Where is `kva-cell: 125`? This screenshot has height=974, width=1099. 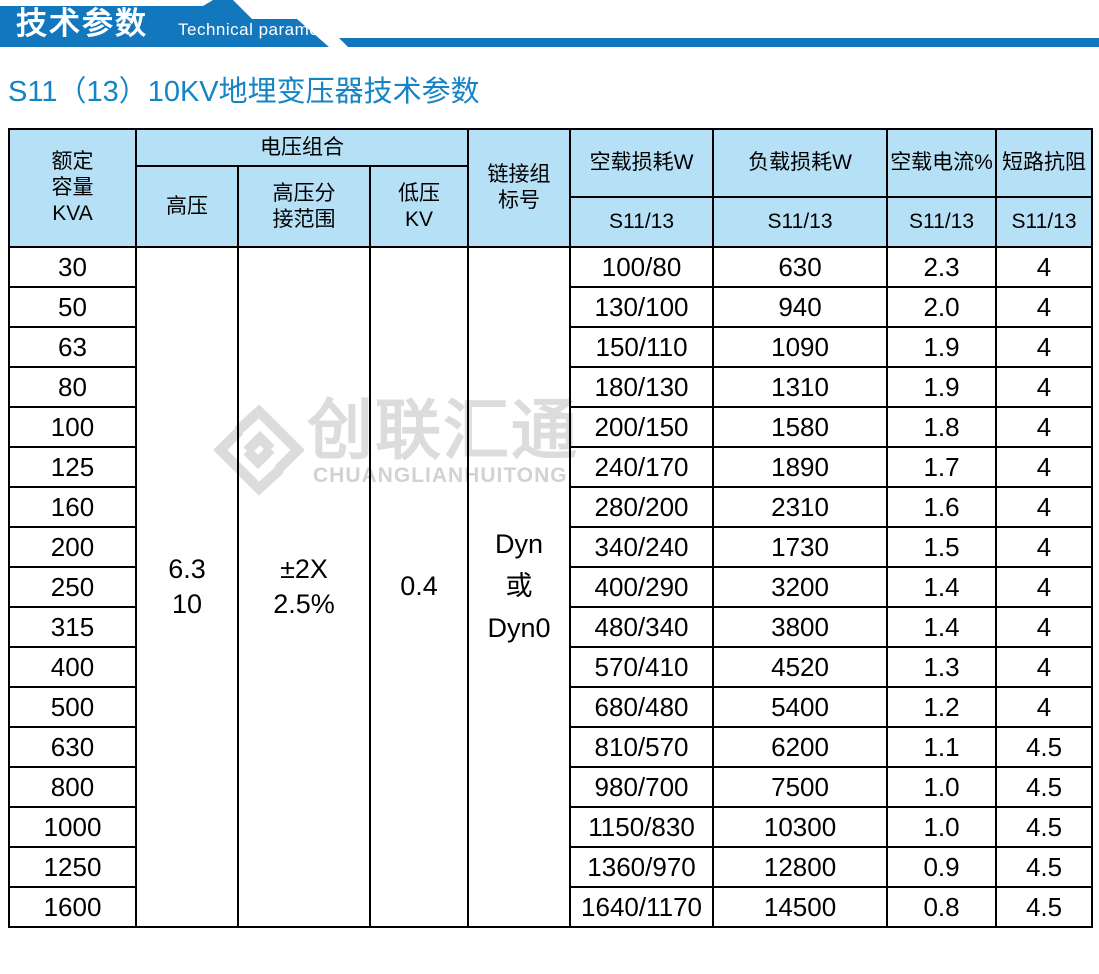
kva-cell: 125 is located at coordinates (72, 467).